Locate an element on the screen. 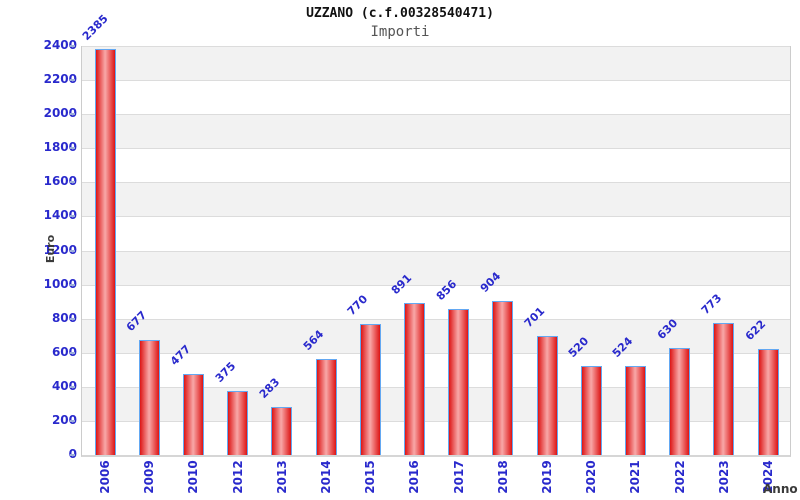 The image size is (800, 500). x-tick-label: 2017 is located at coordinates (458, 477).